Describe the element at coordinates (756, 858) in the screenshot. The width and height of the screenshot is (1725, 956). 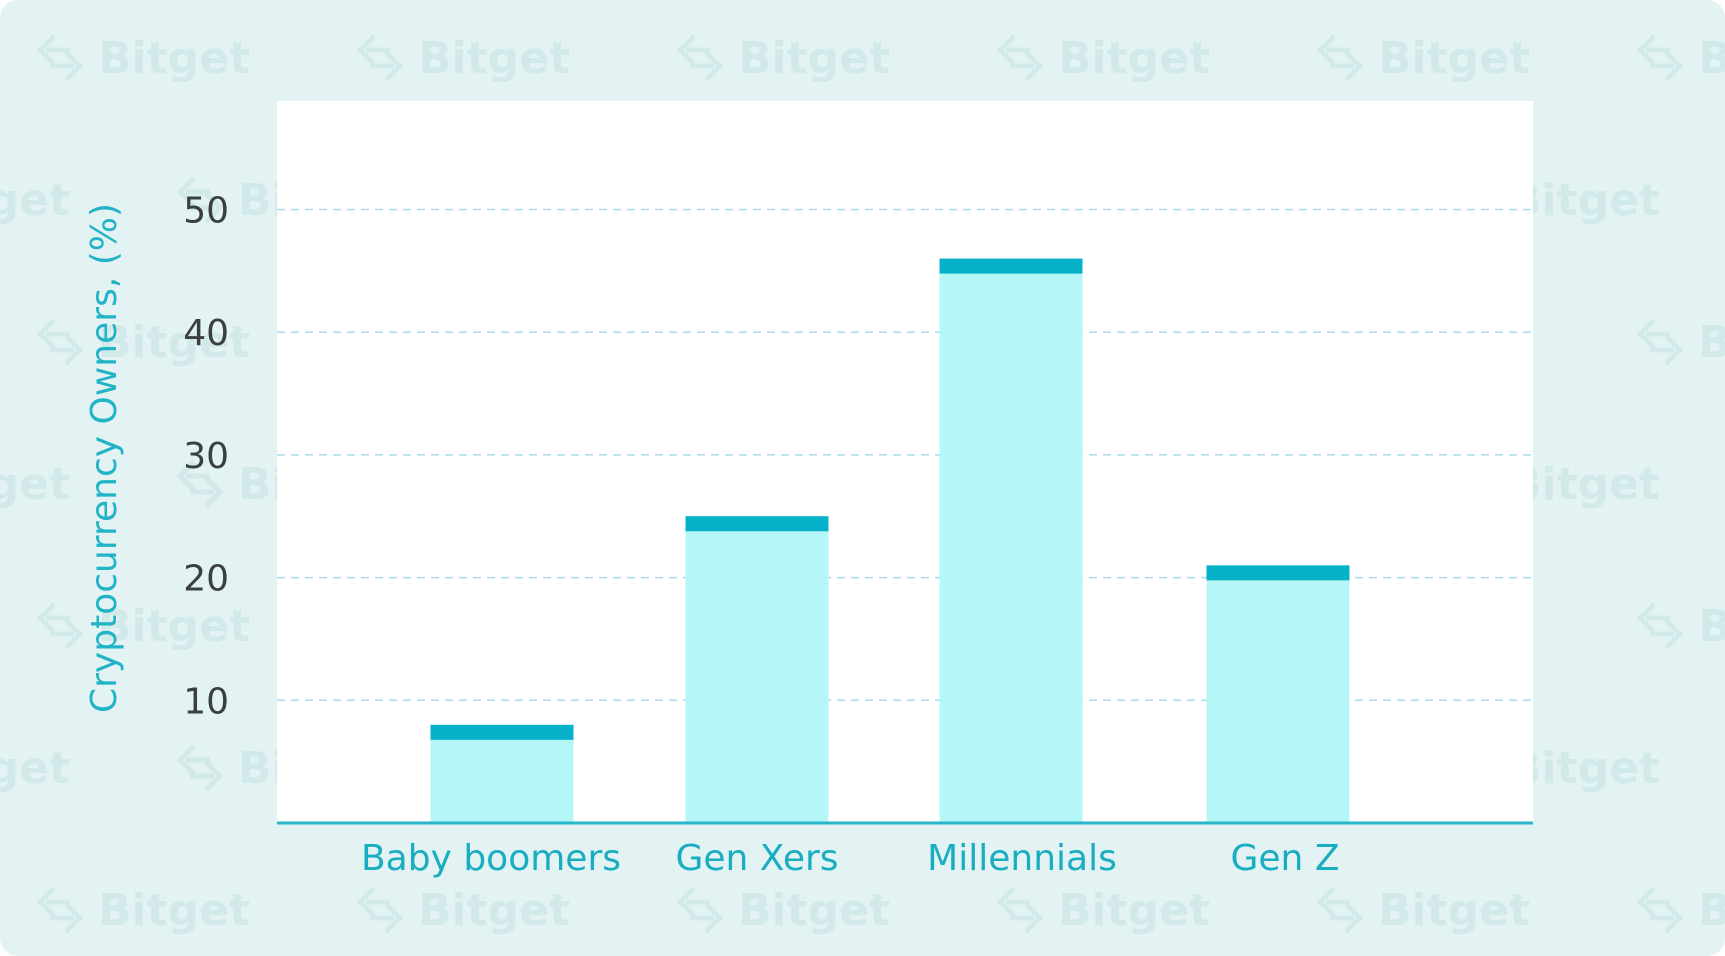
I see `x-category-label: Gen Xers` at that location.